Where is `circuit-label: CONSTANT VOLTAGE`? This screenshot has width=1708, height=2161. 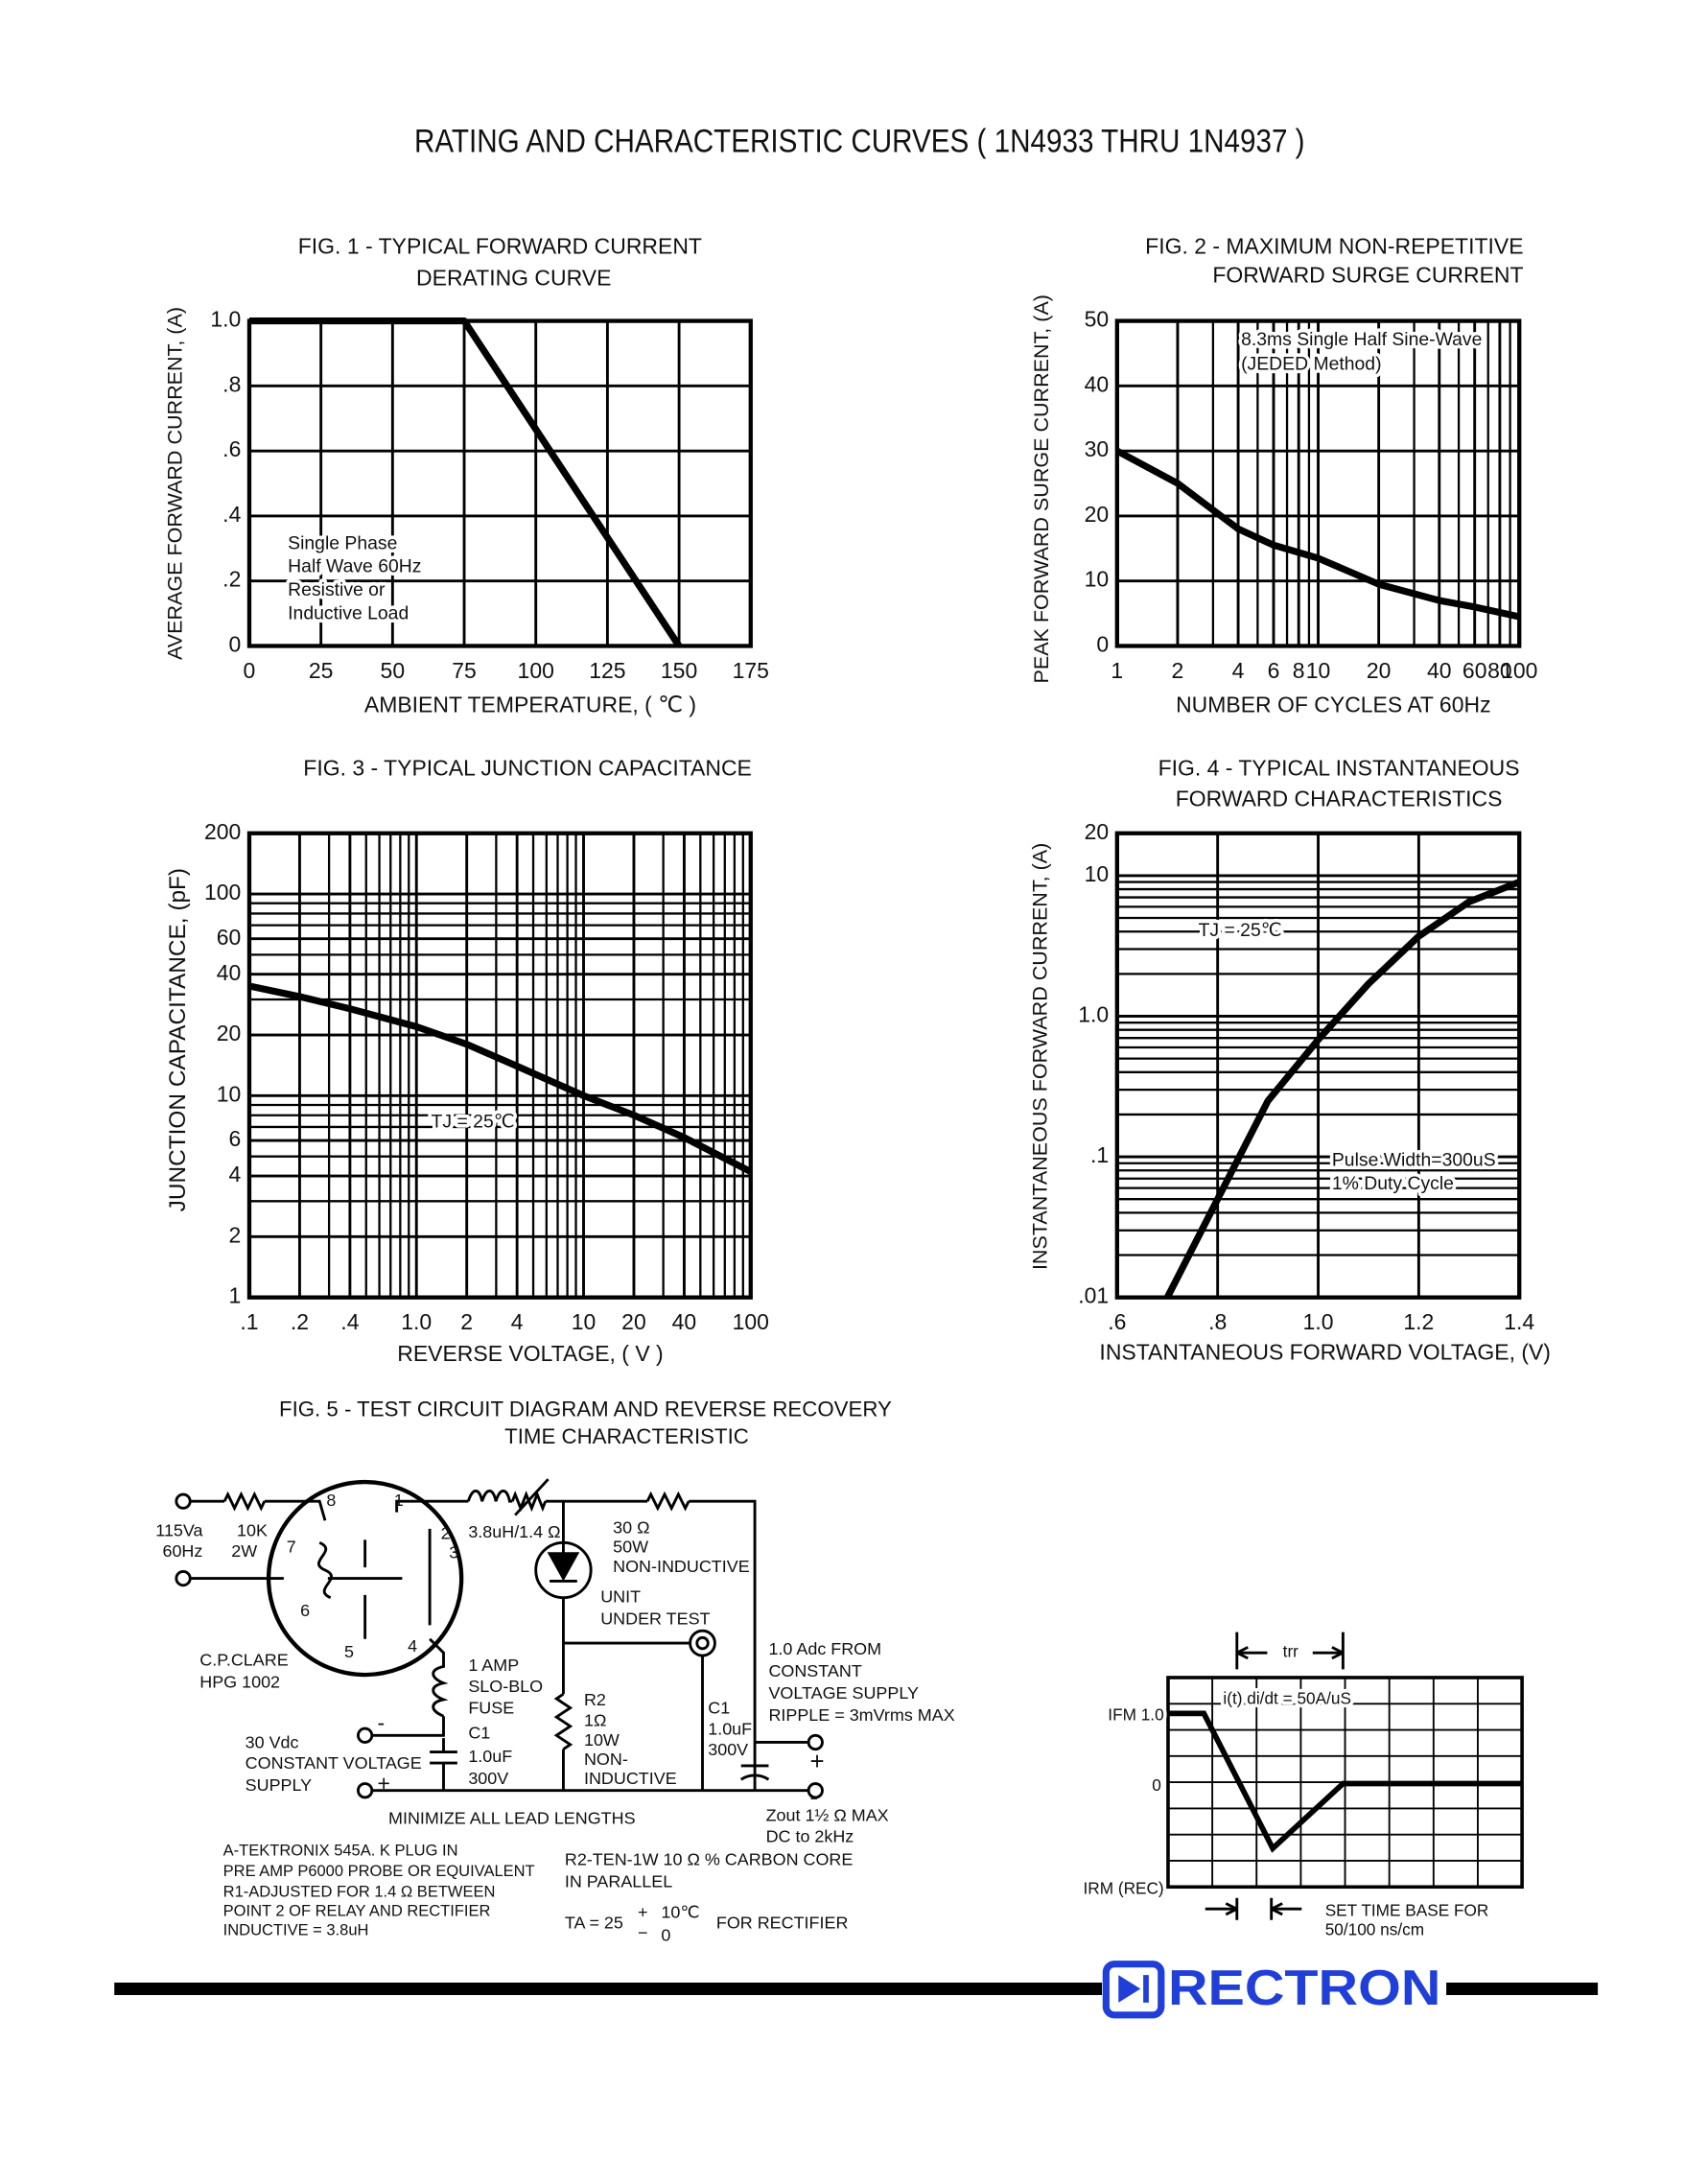 circuit-label: CONSTANT VOLTAGE is located at coordinates (334, 1763).